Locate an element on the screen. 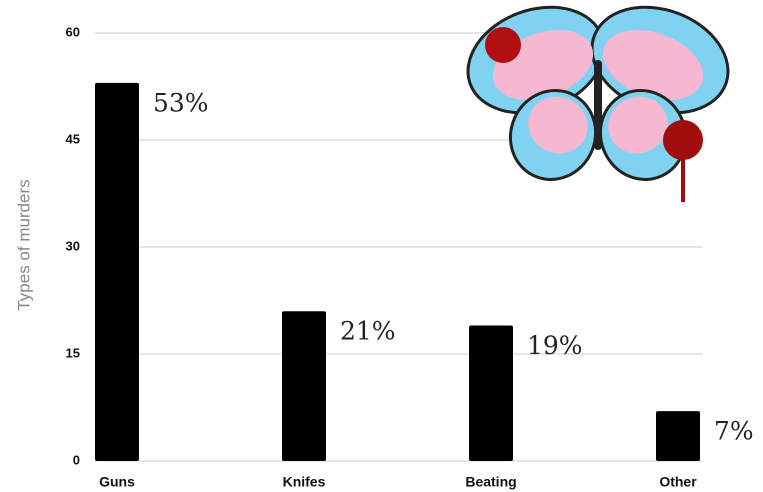 This screenshot has height=492, width=763. x-tick-label: Other is located at coordinates (678, 482).